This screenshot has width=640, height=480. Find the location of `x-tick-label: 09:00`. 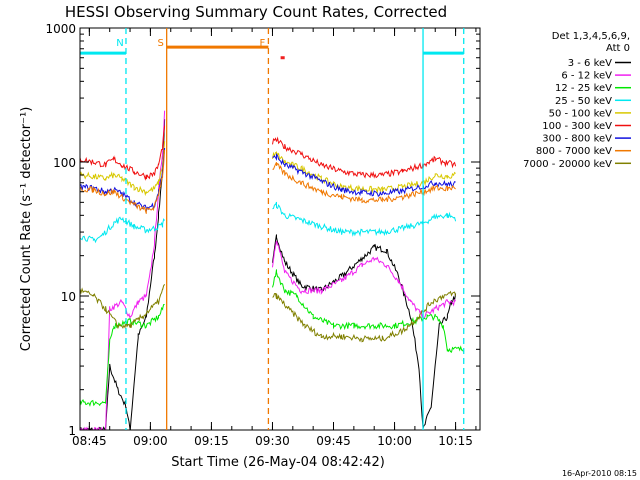

x-tick-label: 09:00 is located at coordinates (150, 441).